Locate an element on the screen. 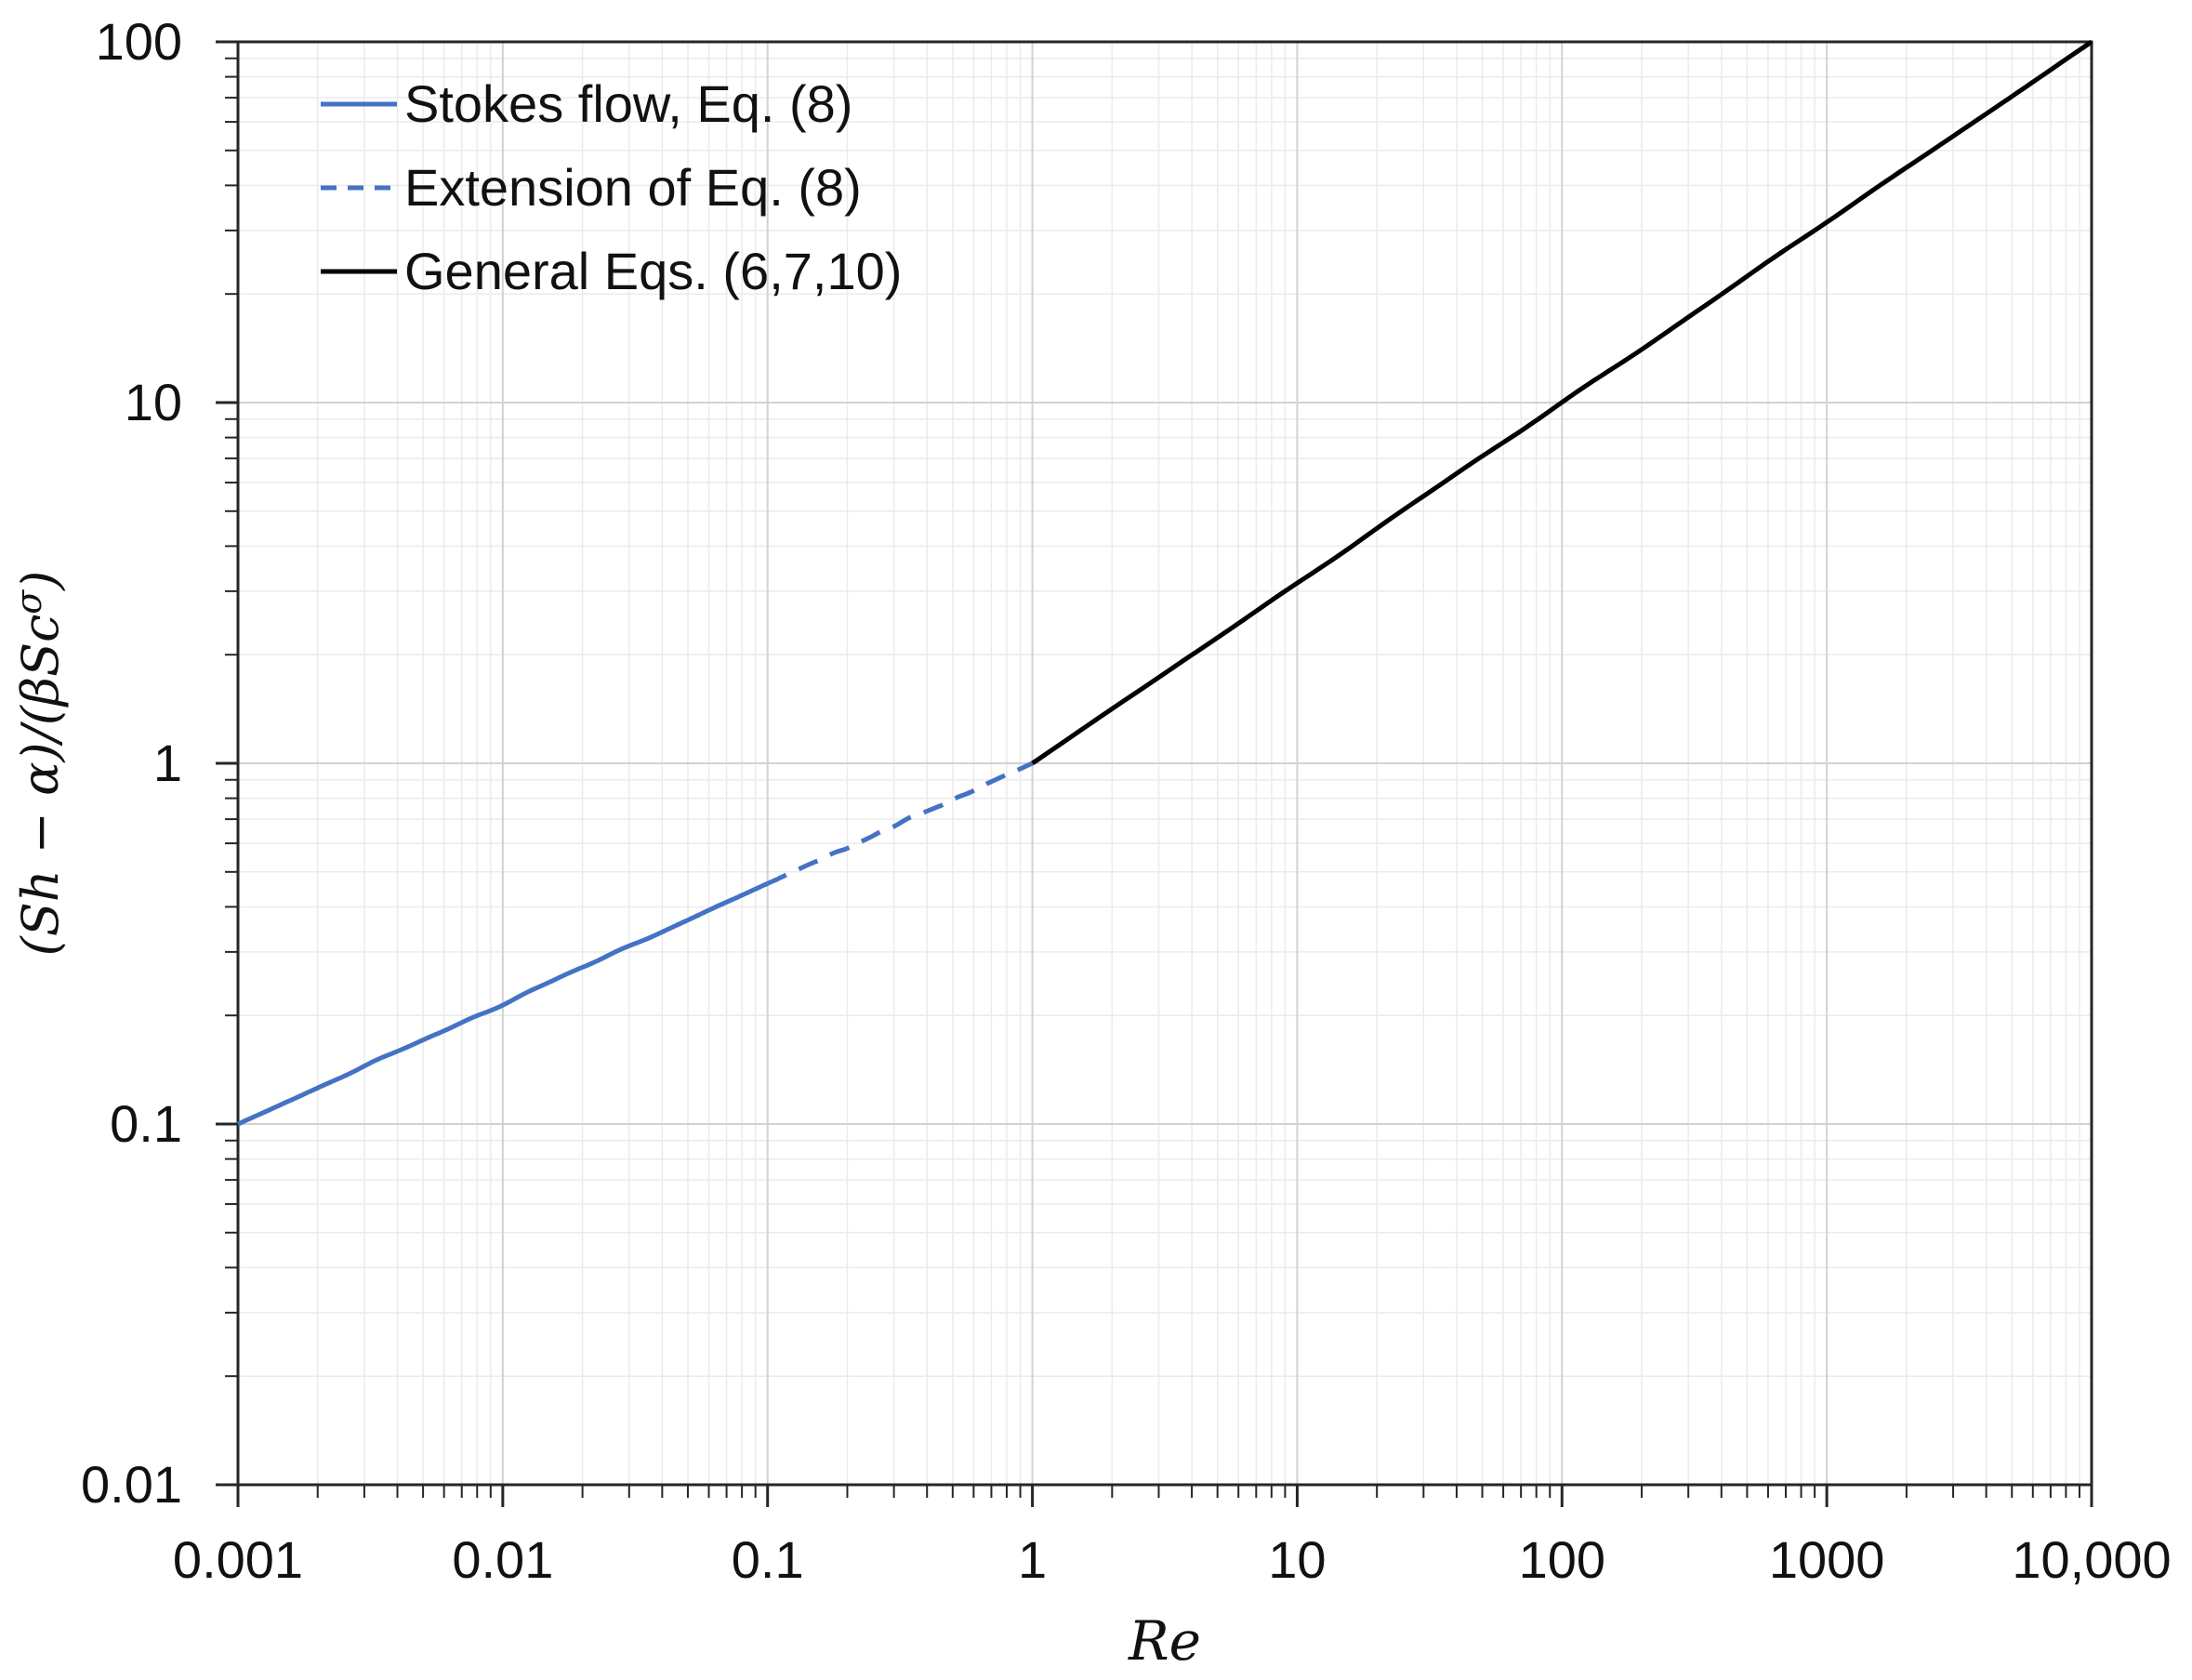 The height and width of the screenshot is (1680, 2192). x-tick-label: 0.01 is located at coordinates (502, 1559).